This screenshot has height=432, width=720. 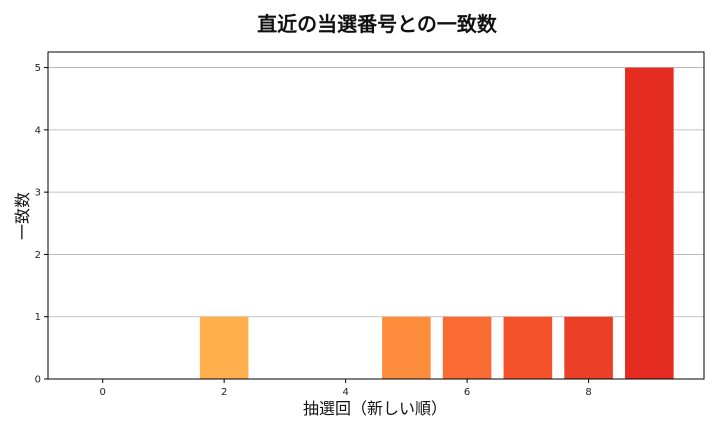 I want to click on x-tick-label: 2, so click(x=224, y=392).